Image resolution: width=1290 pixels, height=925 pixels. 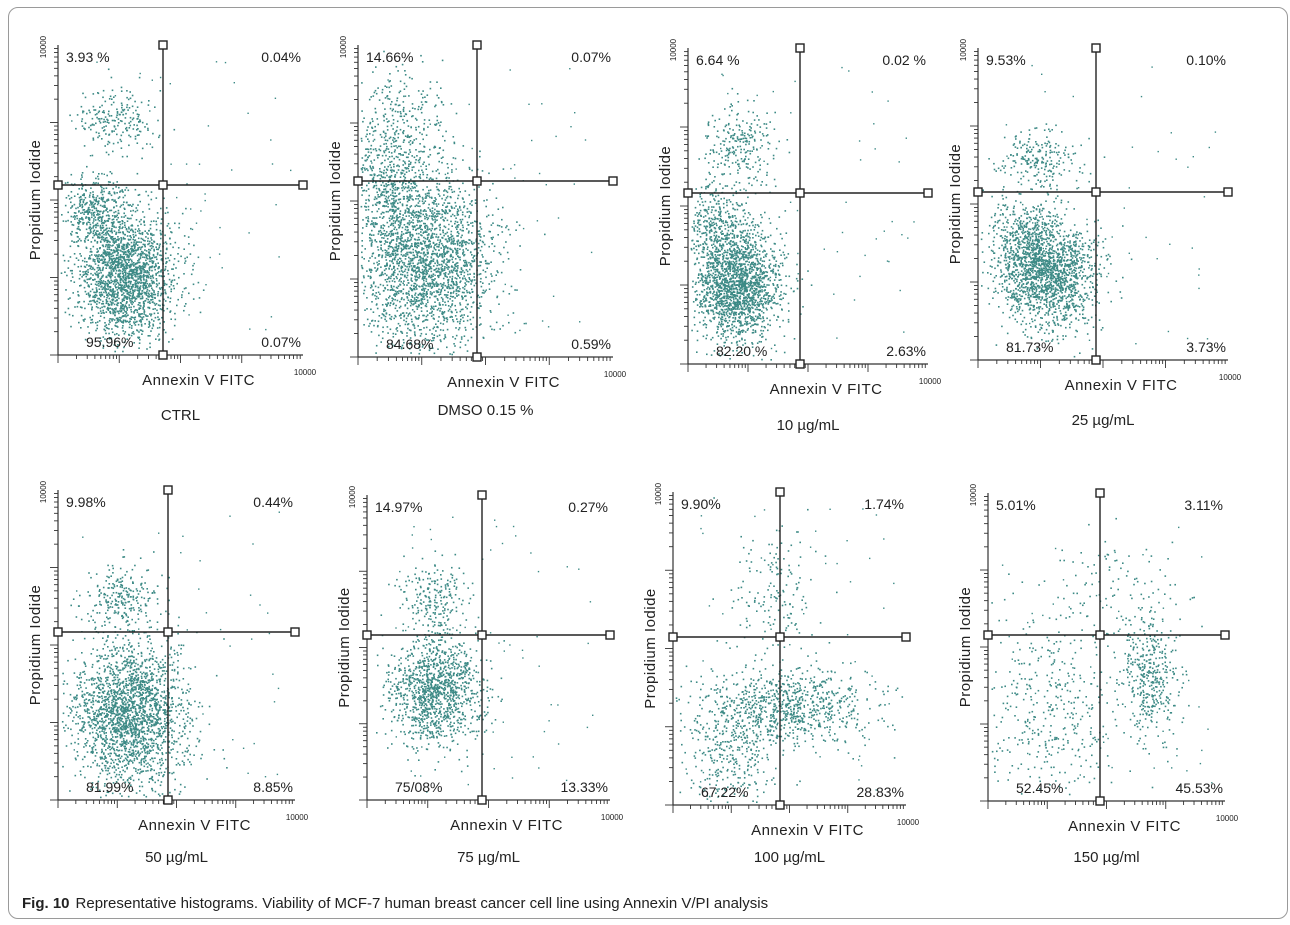 What do you see at coordinates (163, 45) in the screenshot?
I see `gate-handle-top` at bounding box center [163, 45].